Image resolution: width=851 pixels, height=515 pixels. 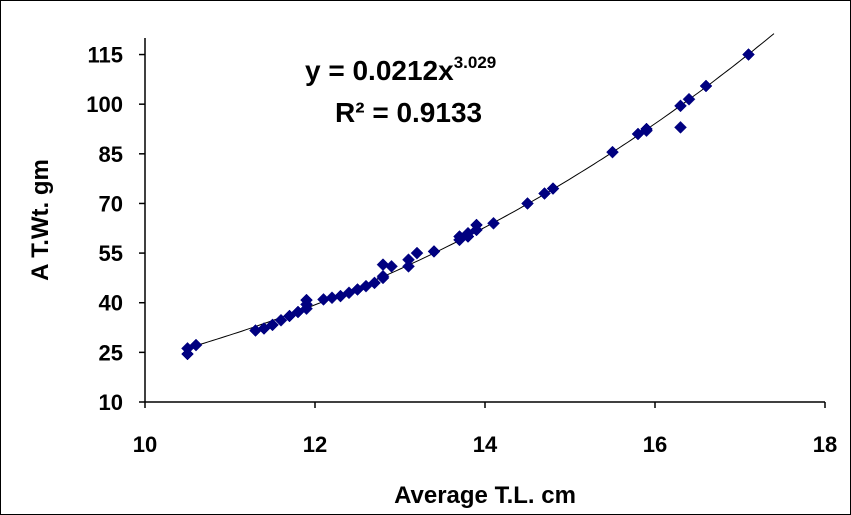 What do you see at coordinates (315, 444) in the screenshot?
I see `x-tick-label: 12` at bounding box center [315, 444].